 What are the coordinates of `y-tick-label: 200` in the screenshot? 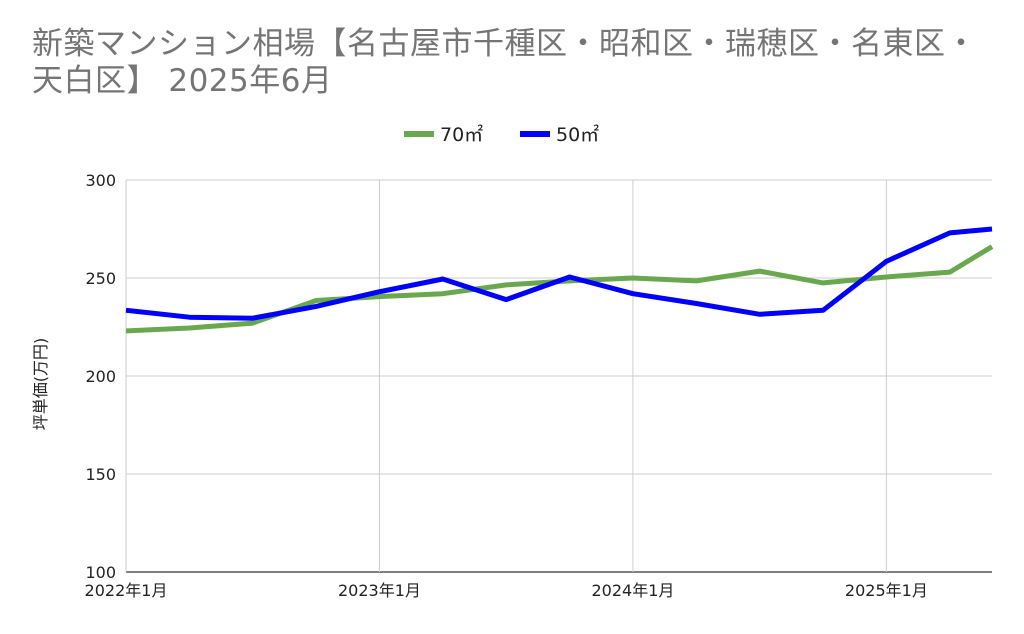 It's located at (100, 376).